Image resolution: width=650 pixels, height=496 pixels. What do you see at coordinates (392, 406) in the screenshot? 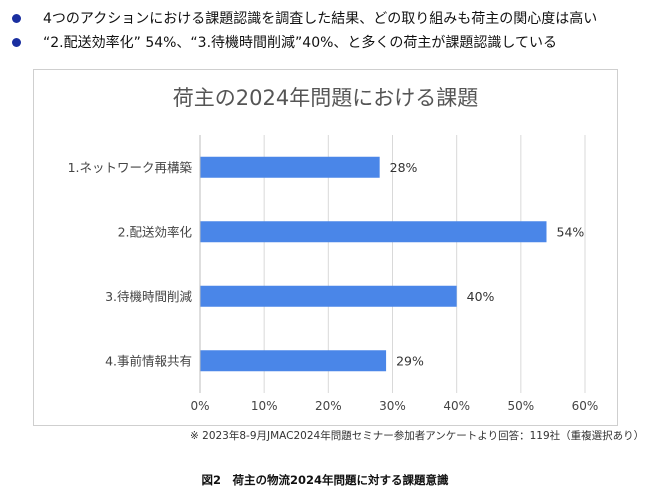
I see `x-tick-label: 30%` at bounding box center [392, 406].